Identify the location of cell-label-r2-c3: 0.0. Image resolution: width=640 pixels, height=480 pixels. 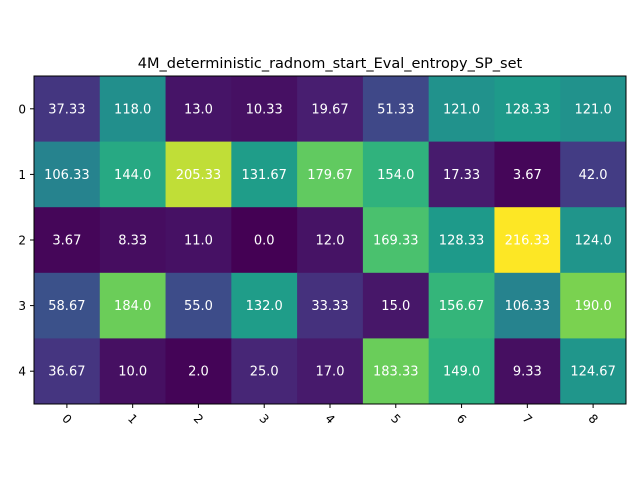
(264, 241).